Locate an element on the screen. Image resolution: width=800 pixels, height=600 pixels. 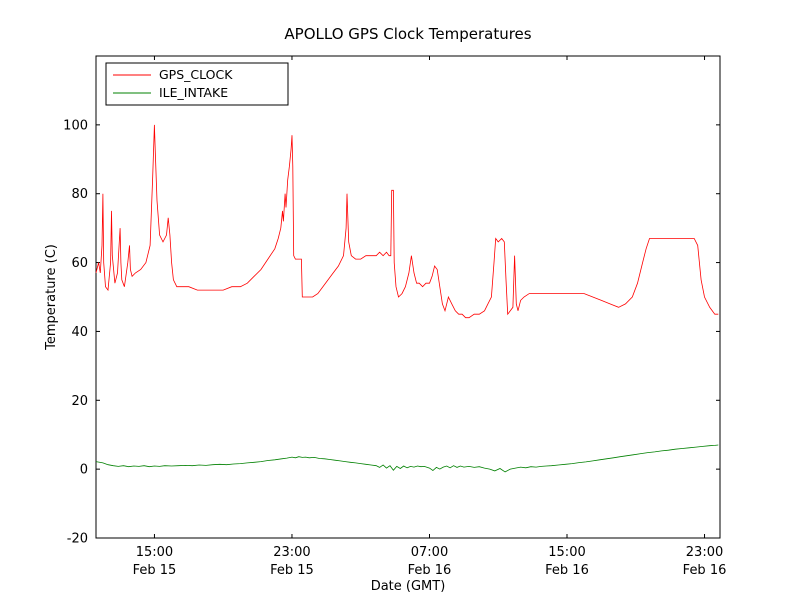
y-tick-label: 0 is located at coordinates (84, 470).